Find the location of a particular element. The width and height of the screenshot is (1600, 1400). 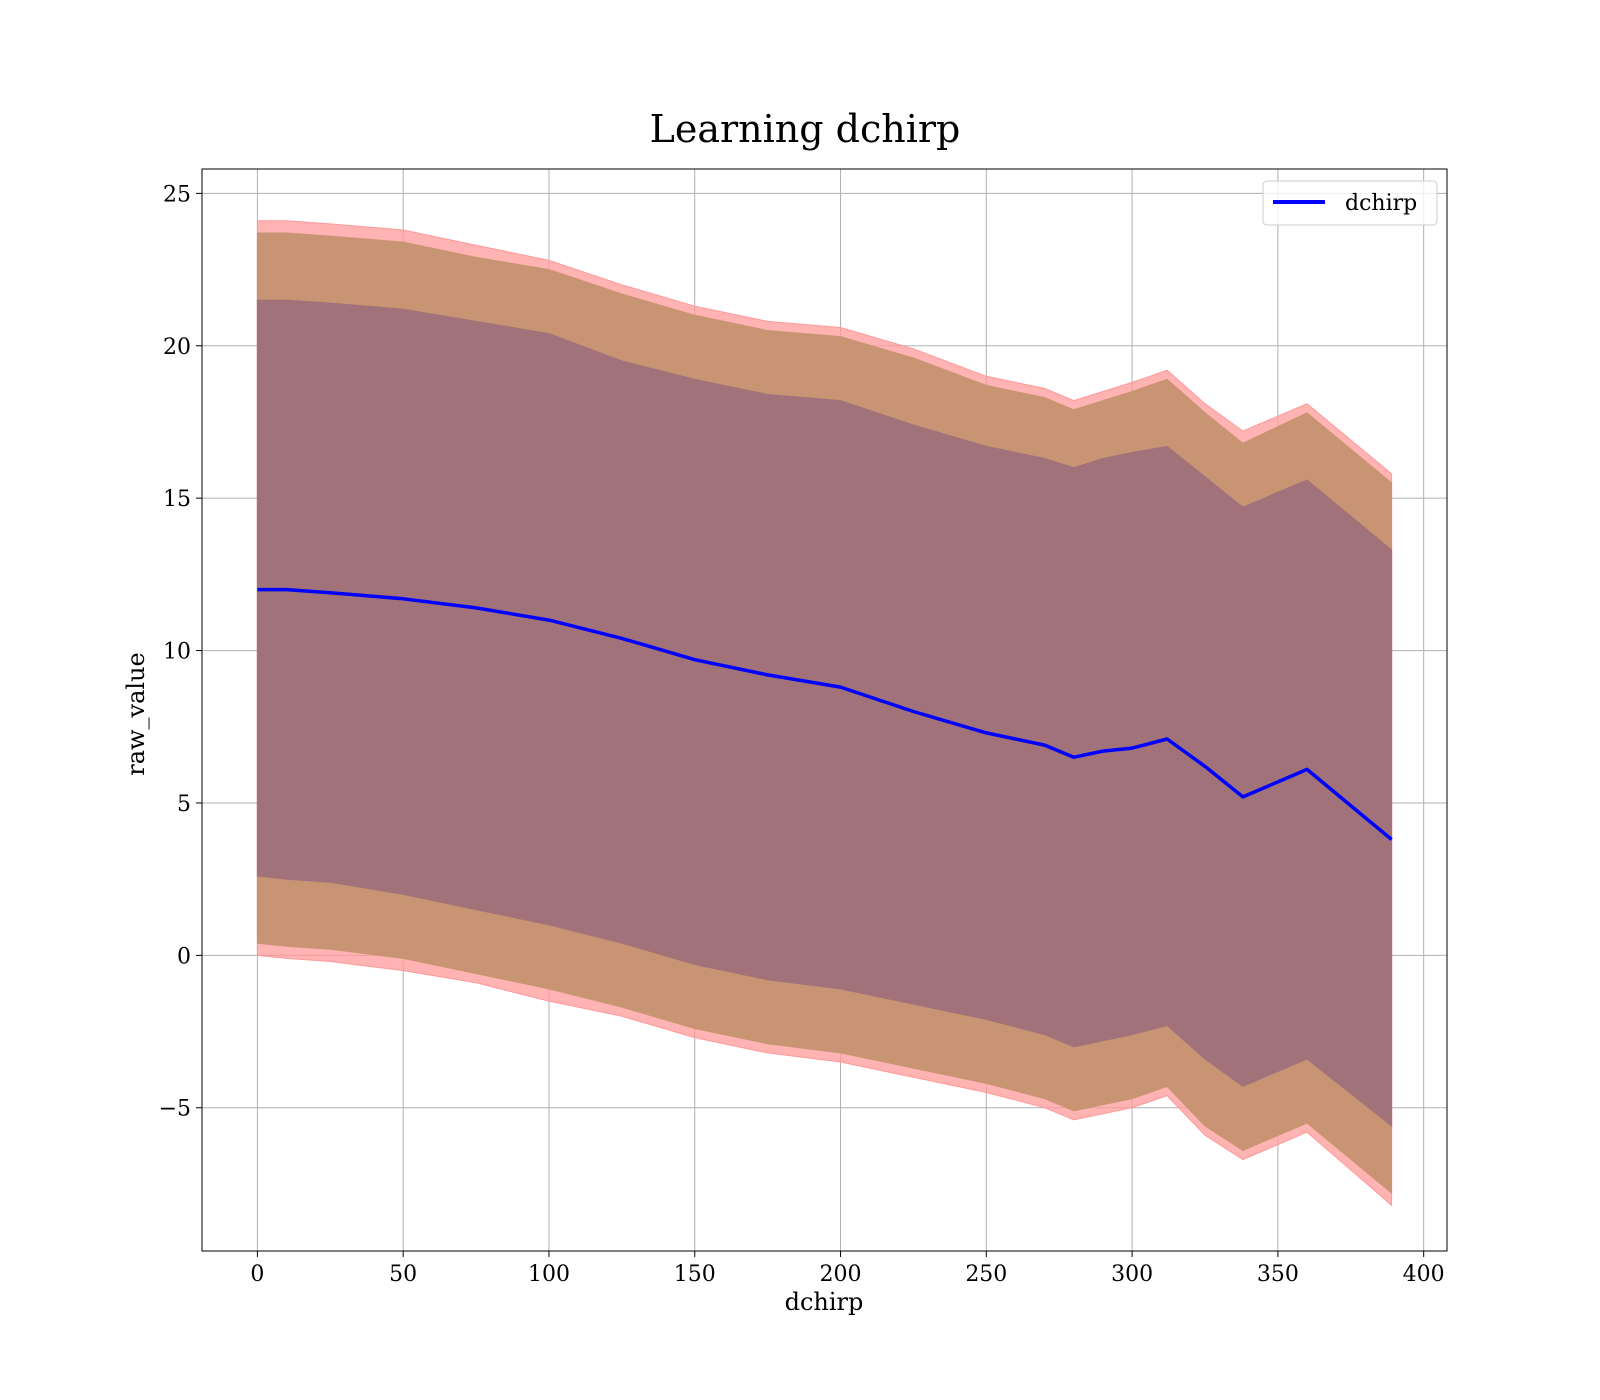

x-tick-label: 50 is located at coordinates (403, 1274).